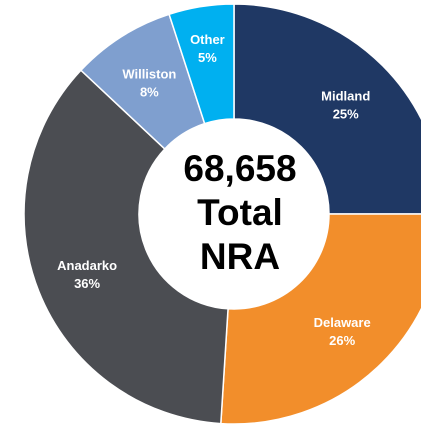  What do you see at coordinates (207, 57) in the screenshot?
I see `slice-value-other: 5%` at bounding box center [207, 57].